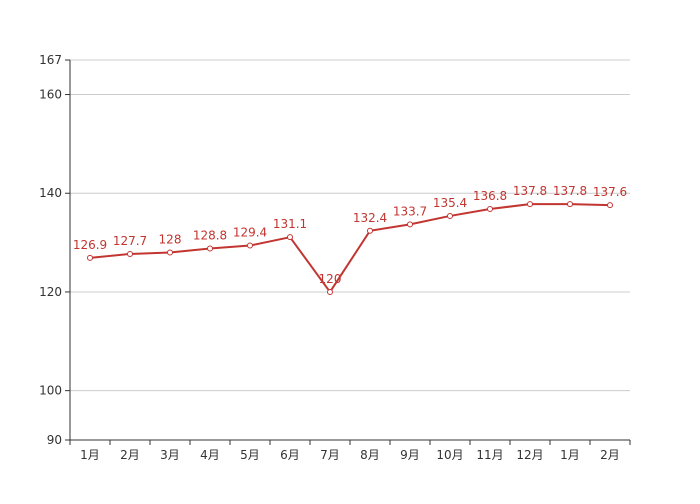  I want to click on data-label: 137.6, so click(610, 192).